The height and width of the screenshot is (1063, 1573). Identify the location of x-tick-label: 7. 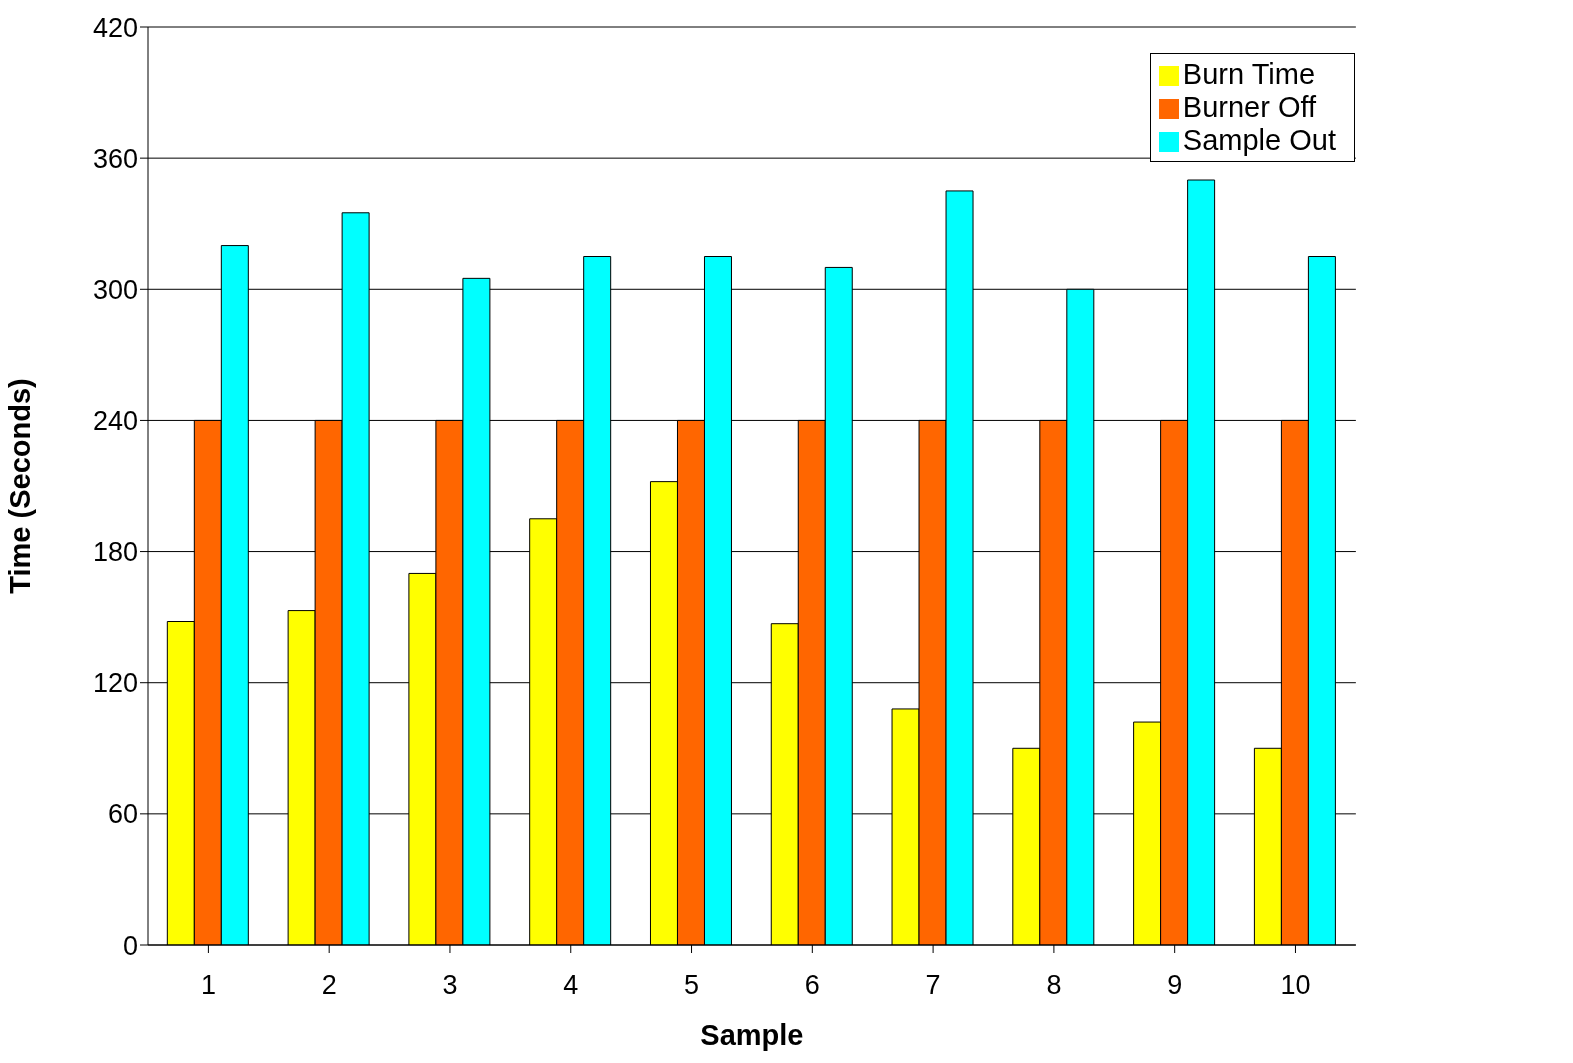
(933, 985).